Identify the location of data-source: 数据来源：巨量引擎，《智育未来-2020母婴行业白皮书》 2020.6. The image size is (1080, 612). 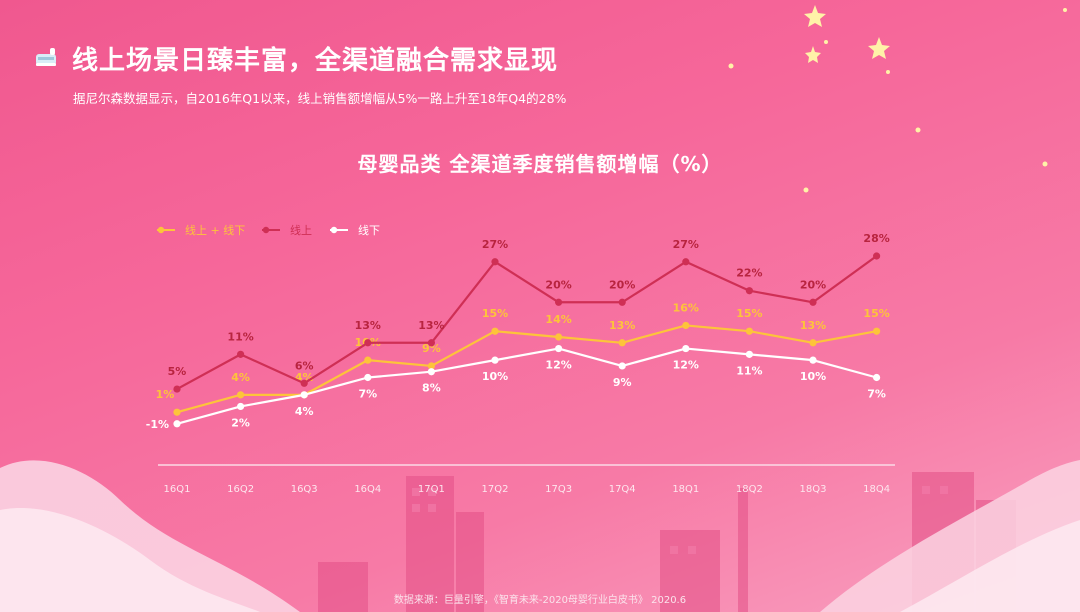
(540, 600).